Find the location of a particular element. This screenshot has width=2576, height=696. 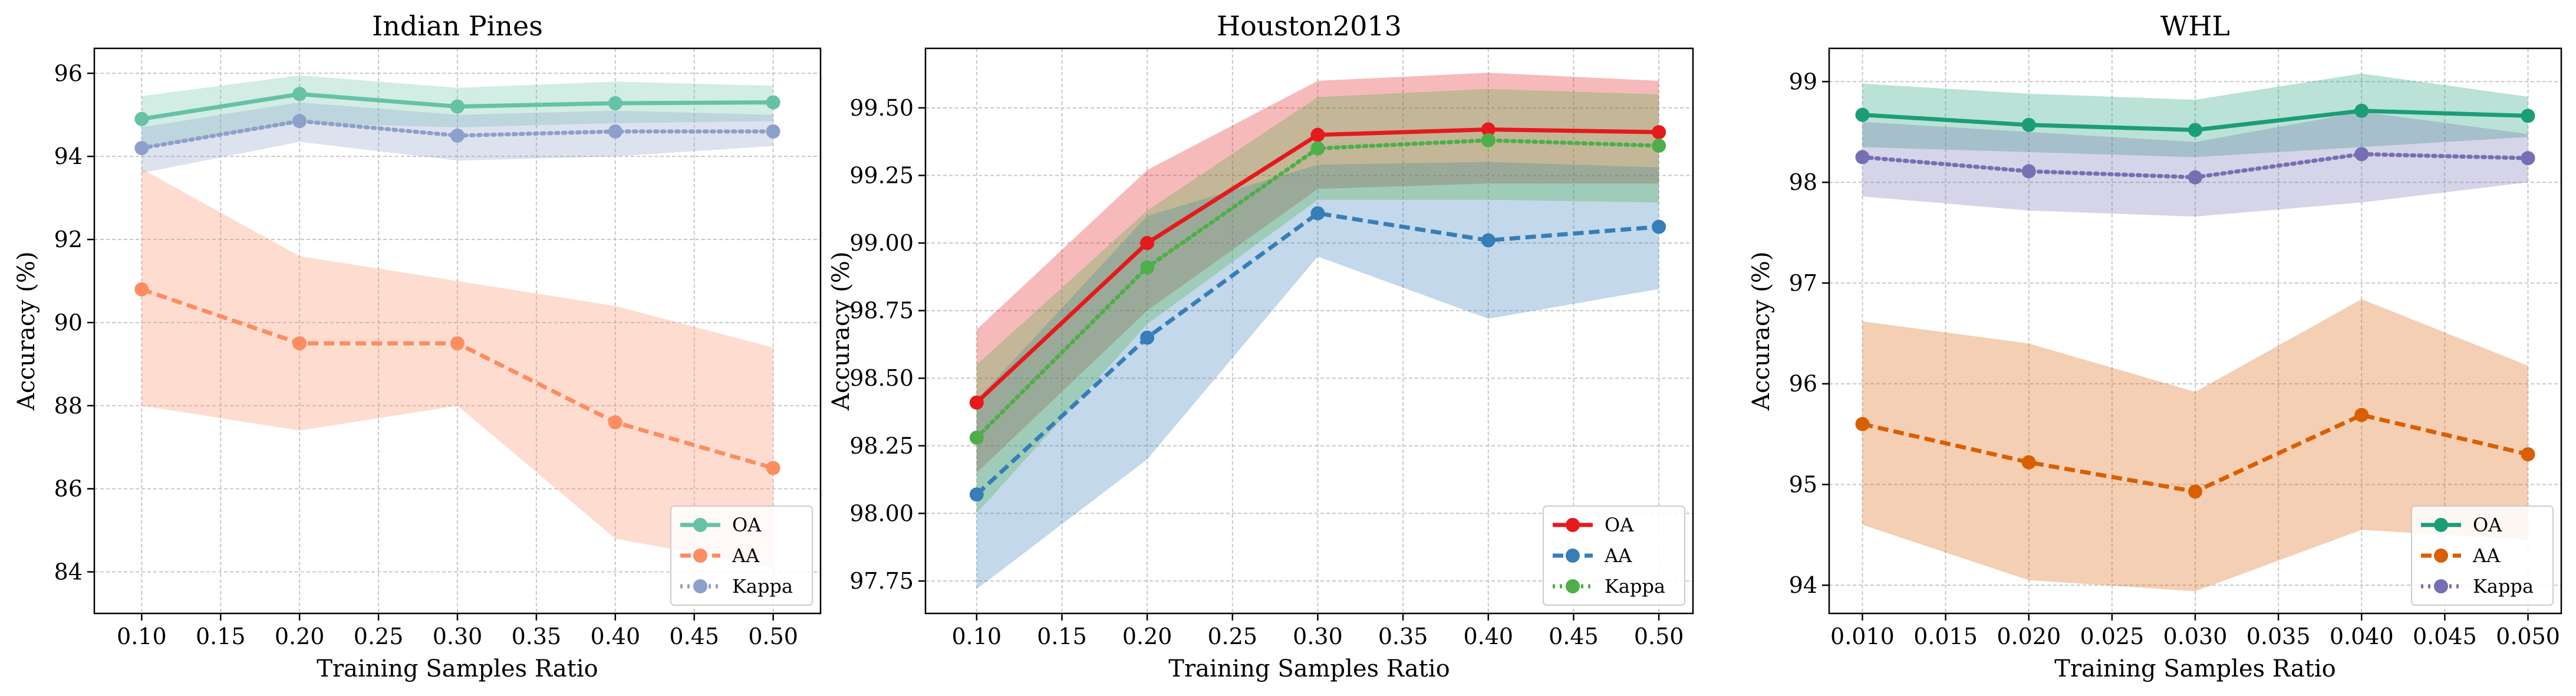

x-tick-label: 0.050 is located at coordinates (2528, 636).